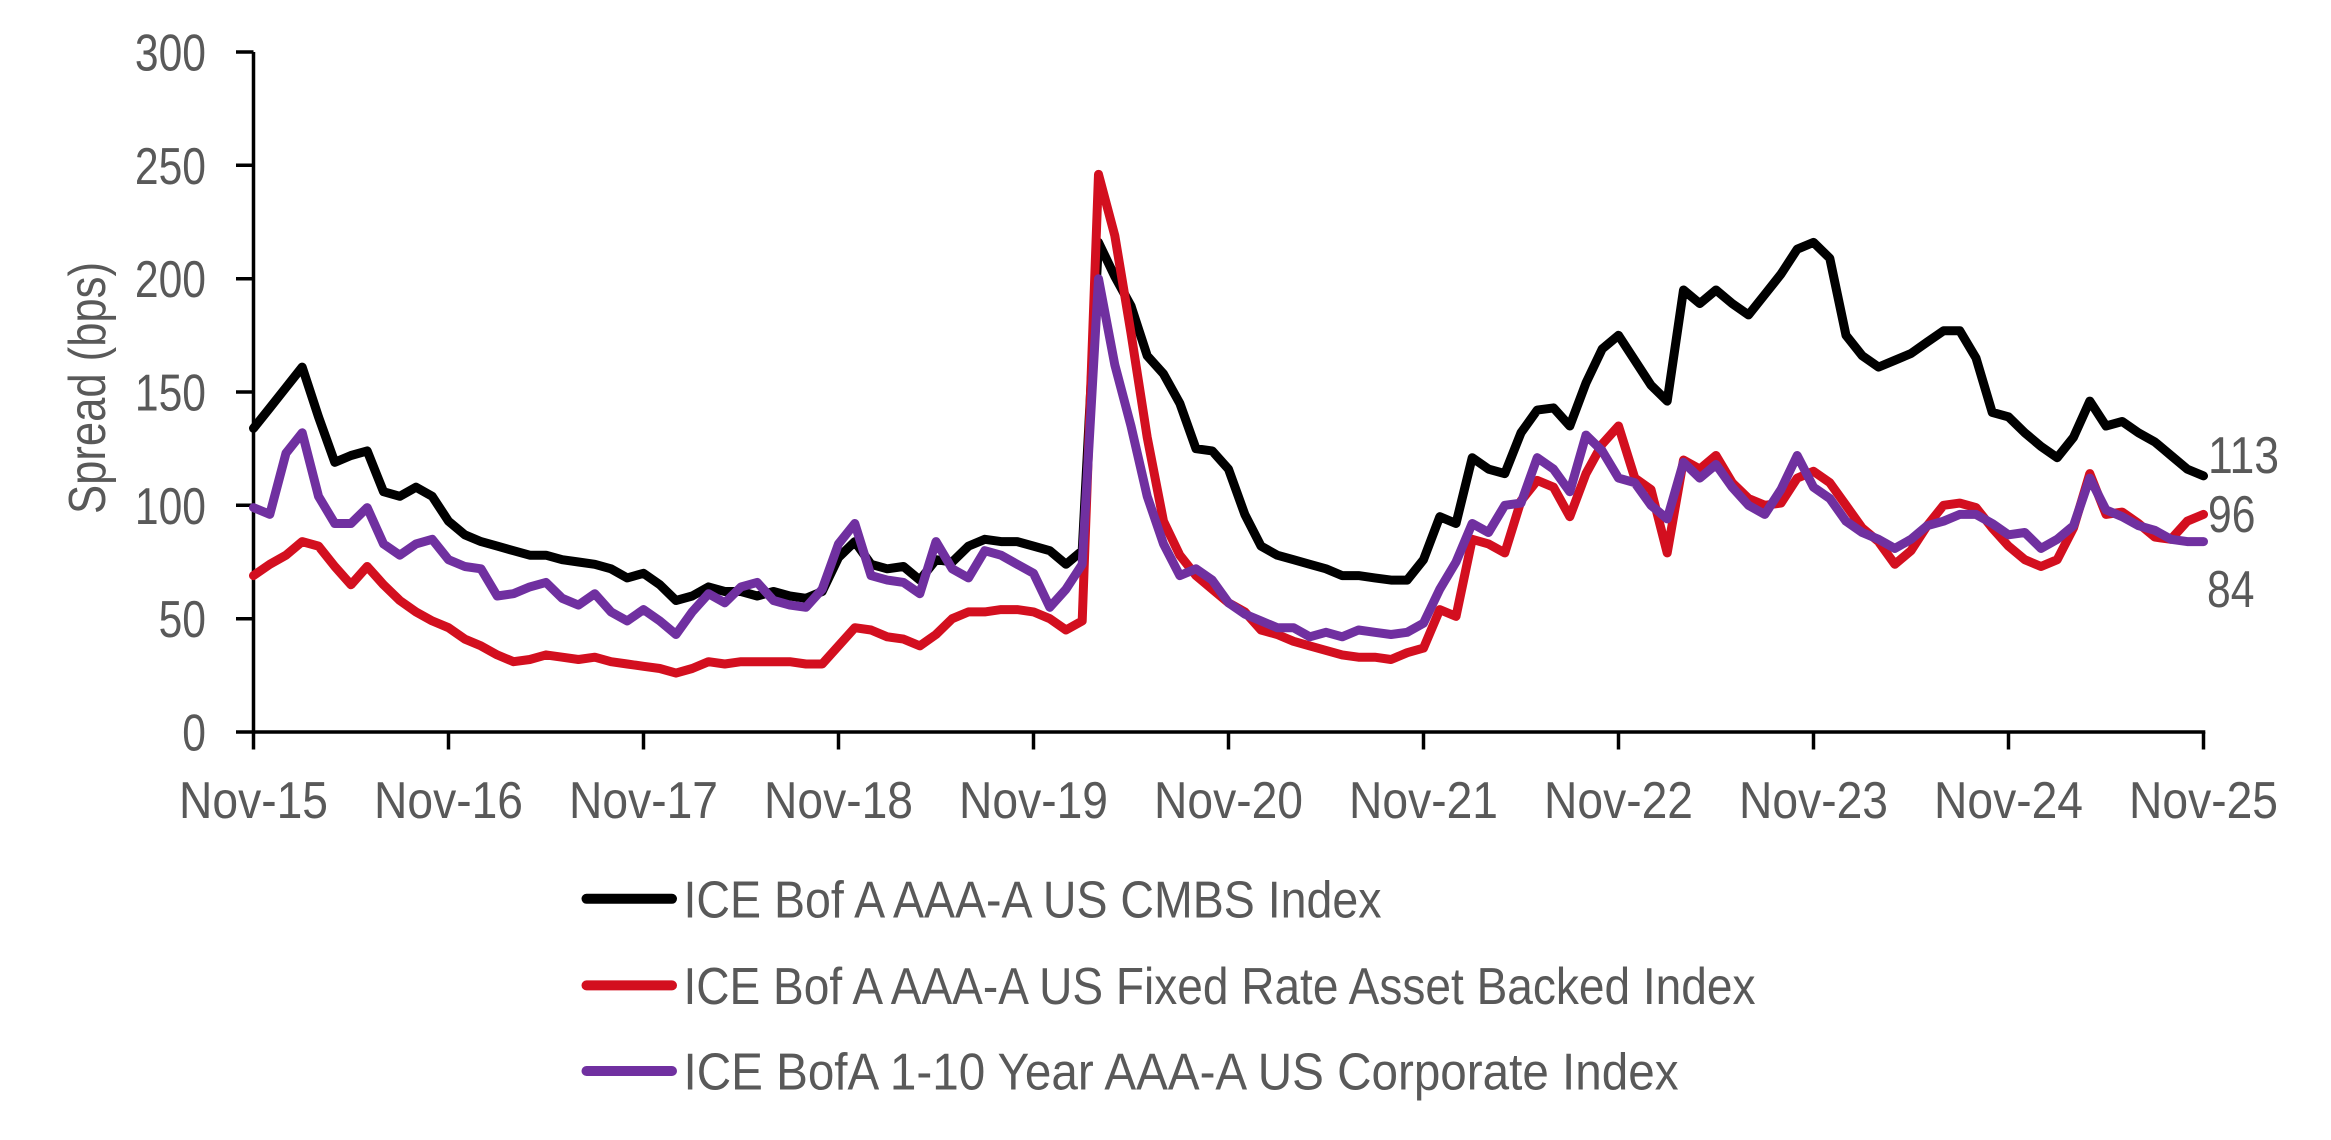  I want to click on svg-text: 250, so click(170, 167).